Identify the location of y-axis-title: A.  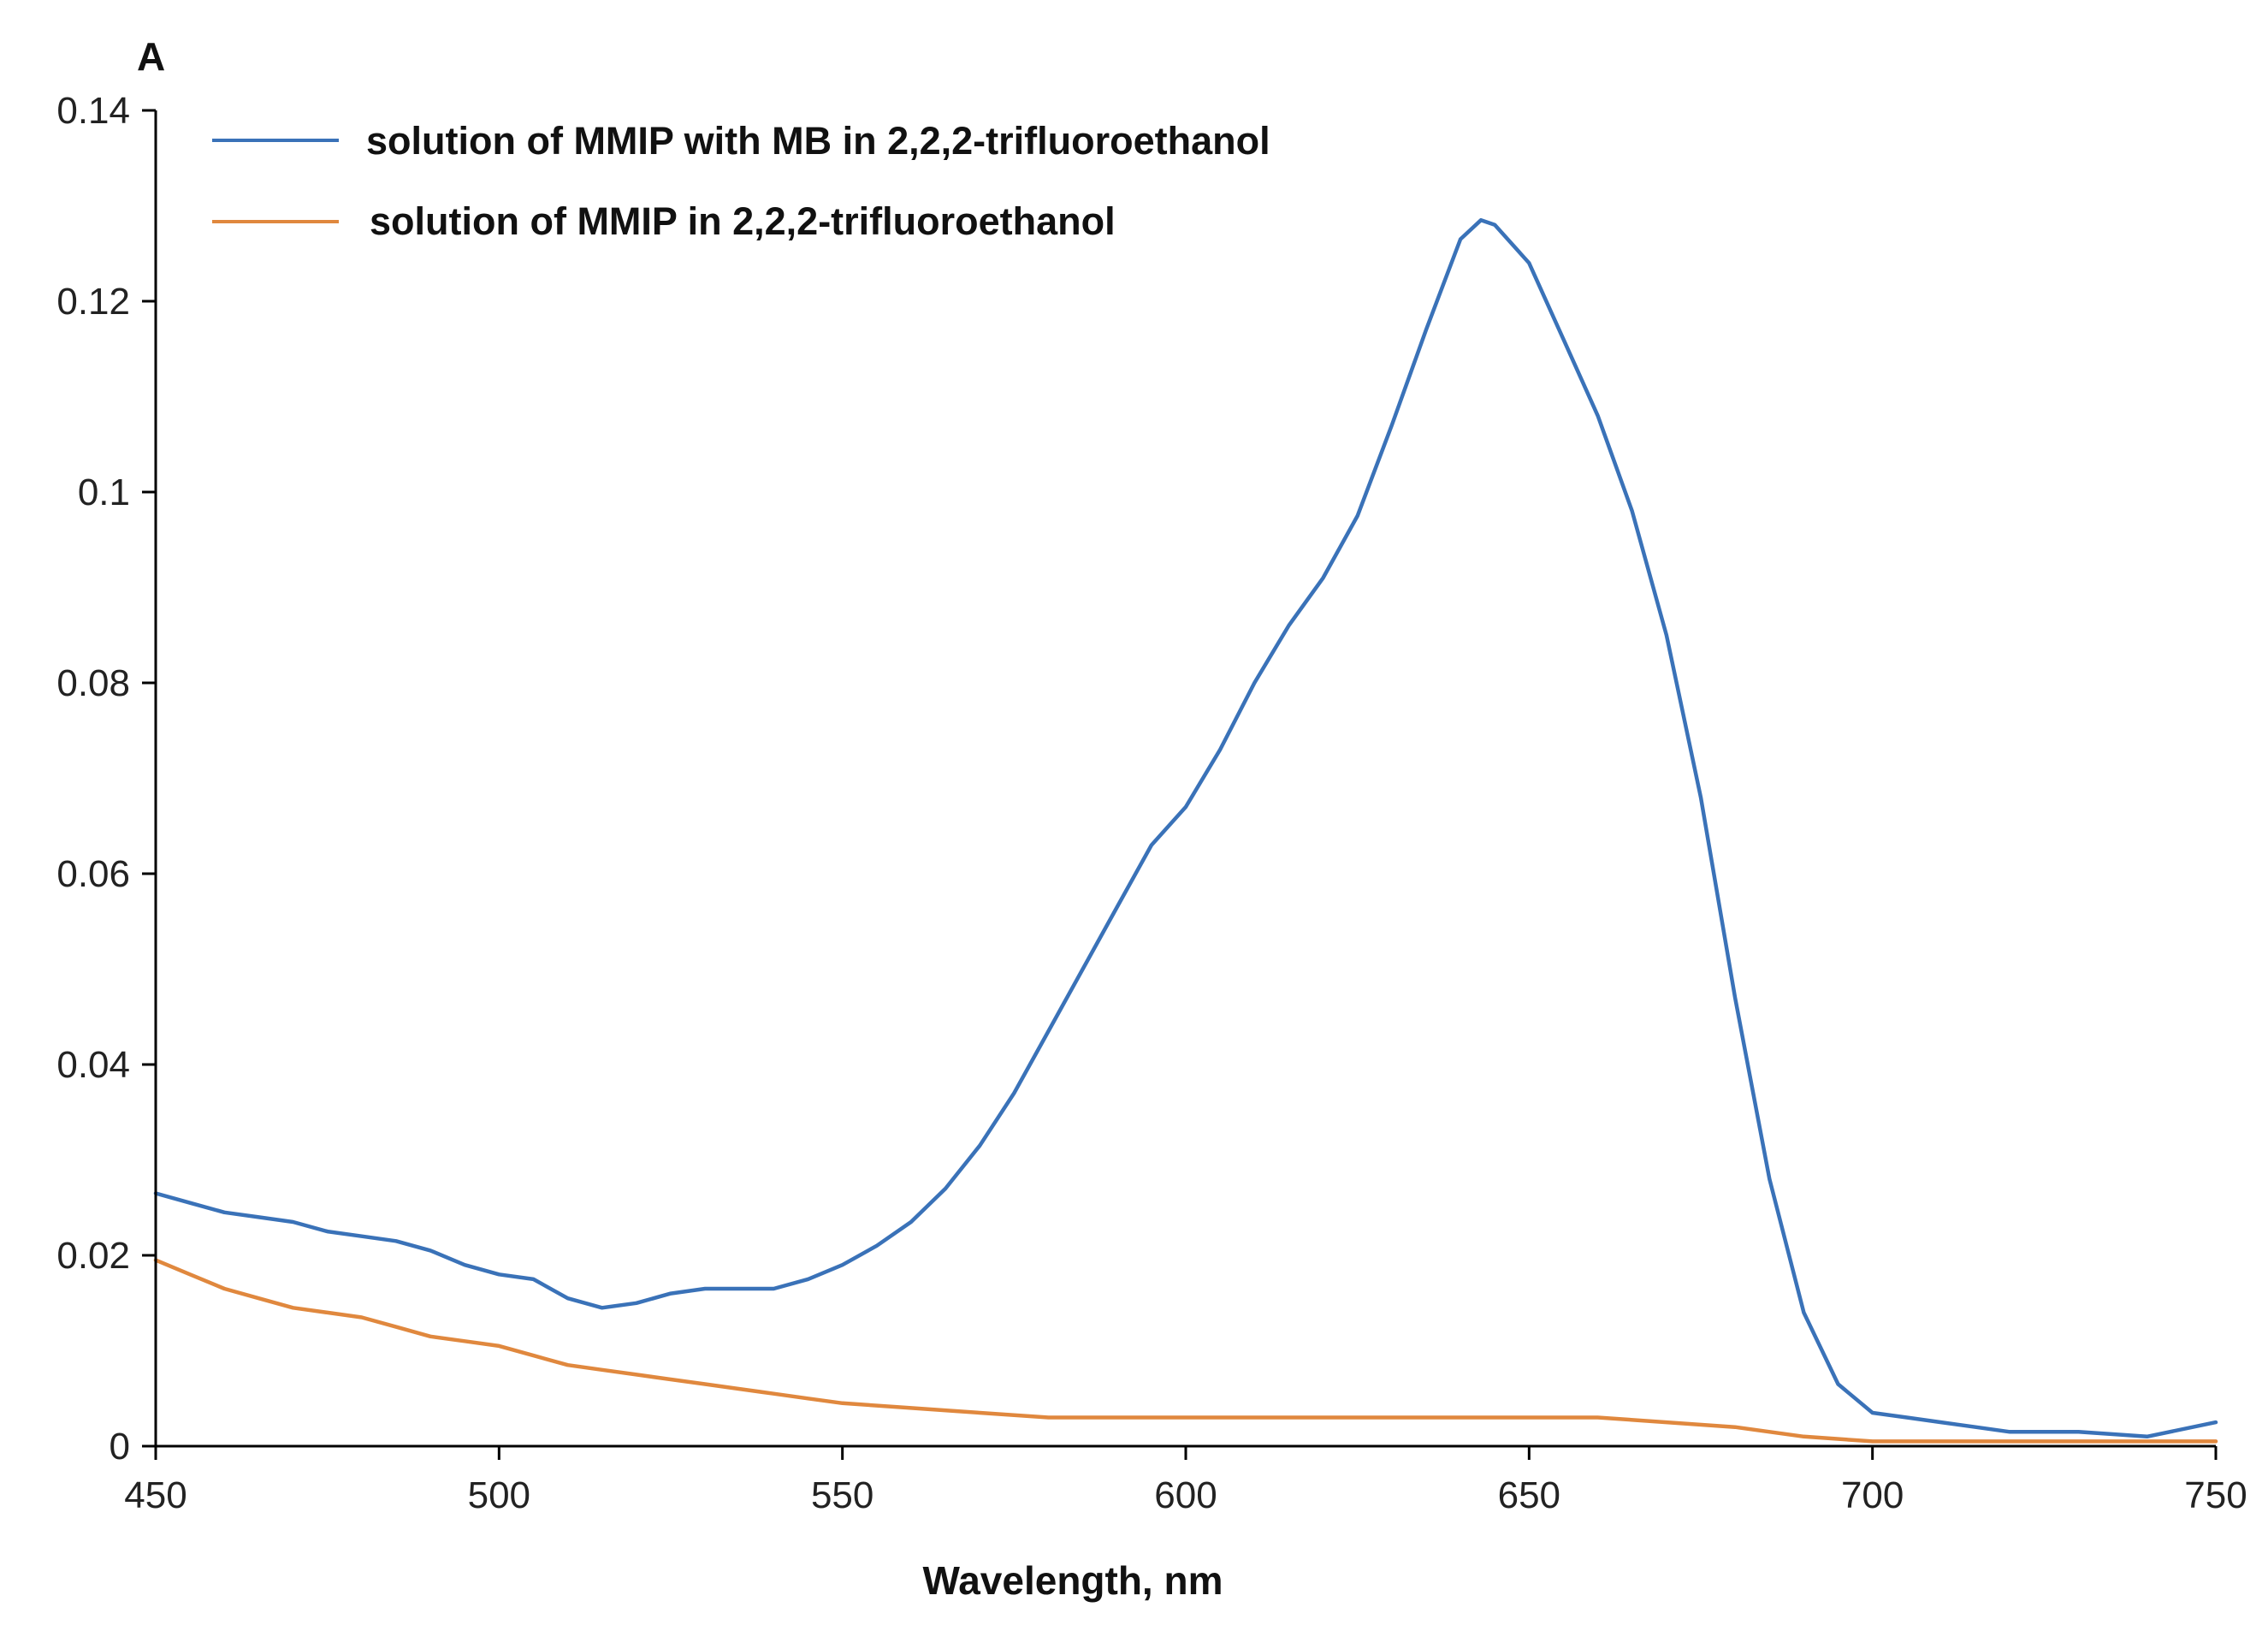
(151, 57).